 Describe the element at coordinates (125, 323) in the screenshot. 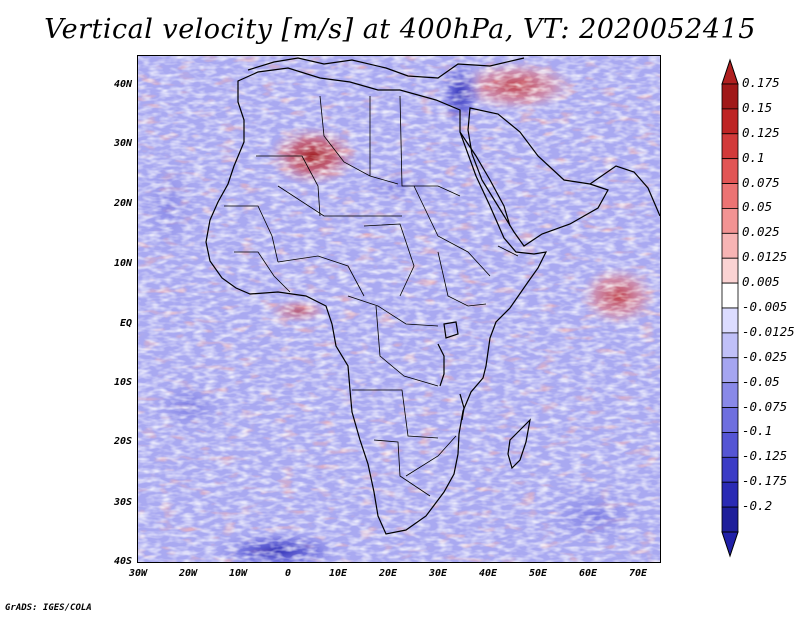

I see `lat-label-eq: EQ` at that location.